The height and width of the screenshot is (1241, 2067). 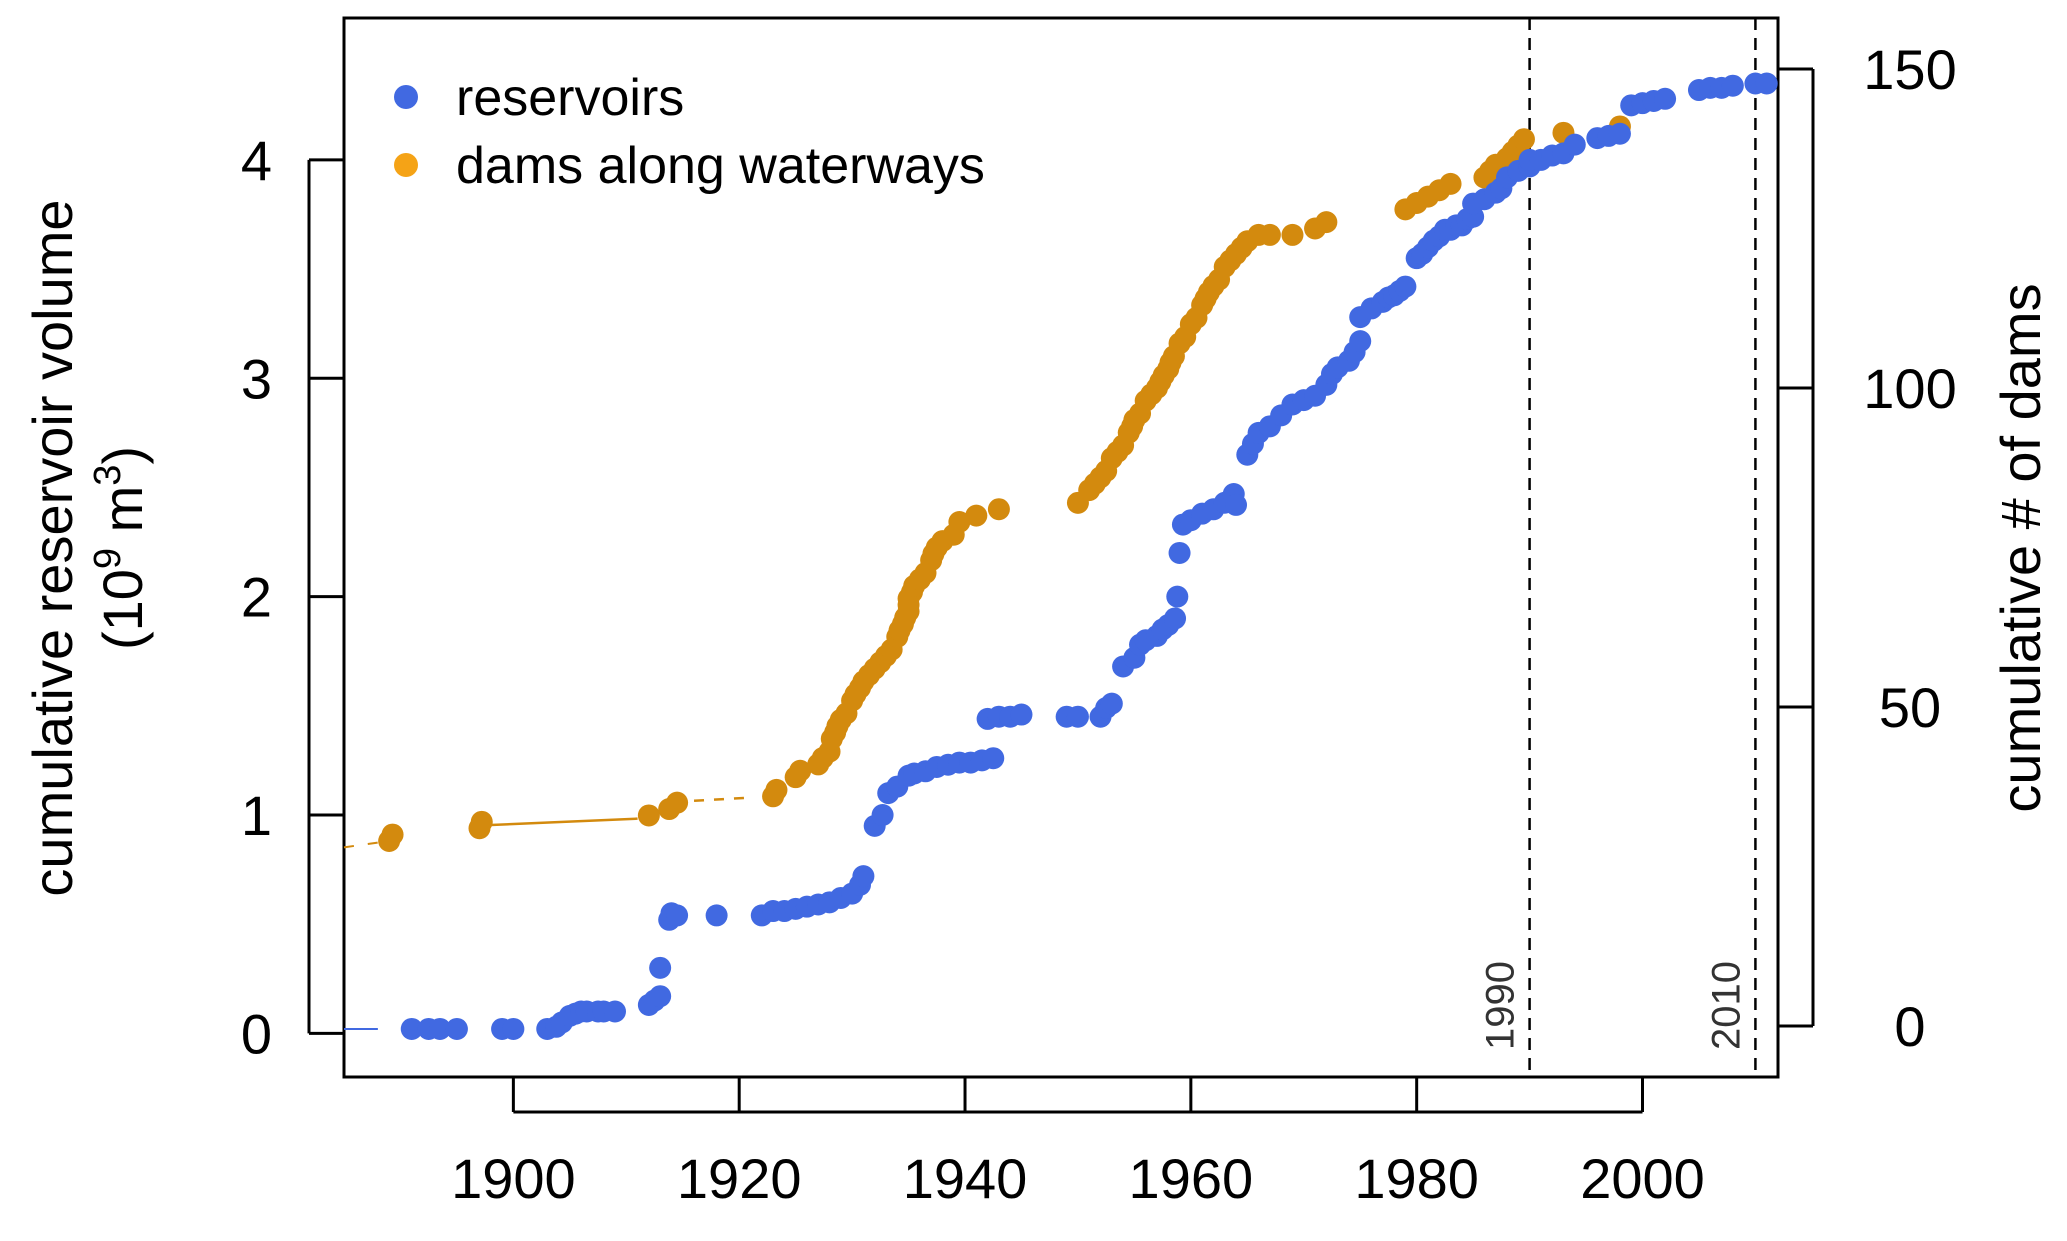 I want to click on x-tick-label: 1940, so click(x=965, y=1178).